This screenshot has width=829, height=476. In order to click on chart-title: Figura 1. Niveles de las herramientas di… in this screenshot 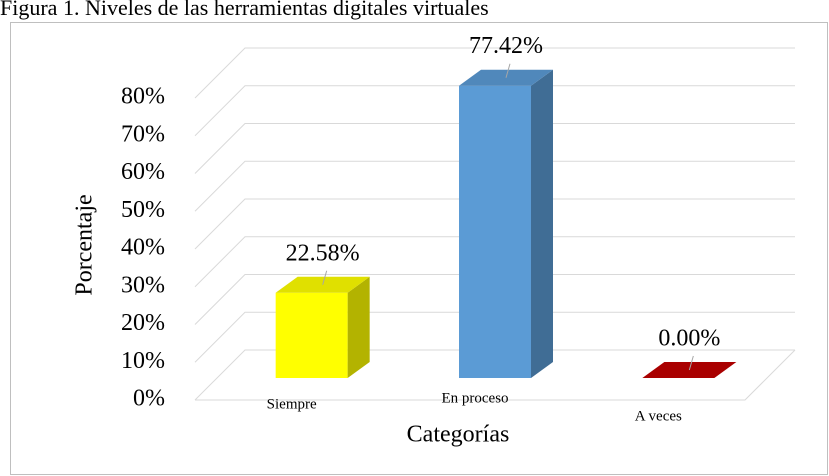, I will do `click(244, 10)`.